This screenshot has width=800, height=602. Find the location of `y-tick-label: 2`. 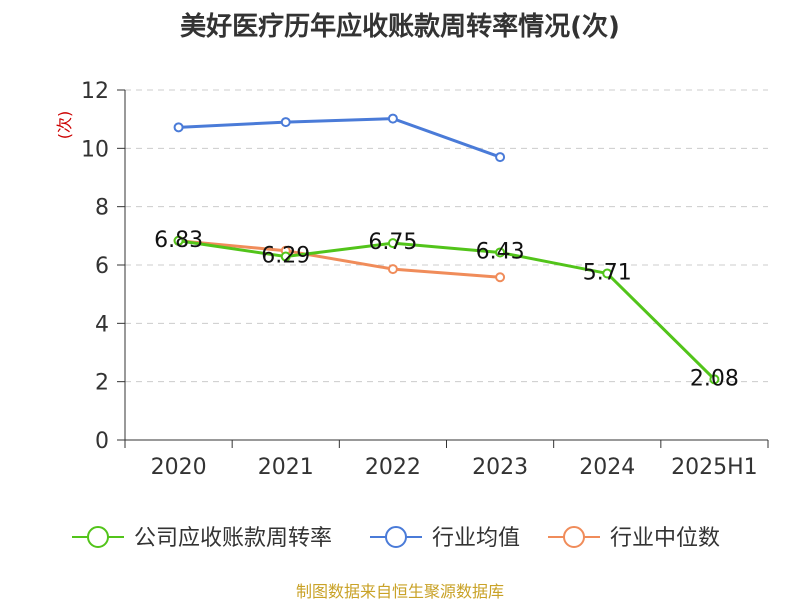

y-tick-label: 2 is located at coordinates (102, 383).